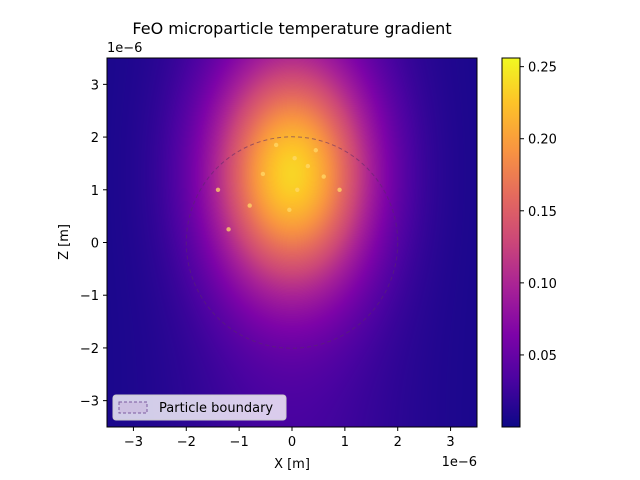 This screenshot has width=640, height=480. Describe the element at coordinates (292, 464) in the screenshot. I see `x-axis-label: X [m]` at that location.